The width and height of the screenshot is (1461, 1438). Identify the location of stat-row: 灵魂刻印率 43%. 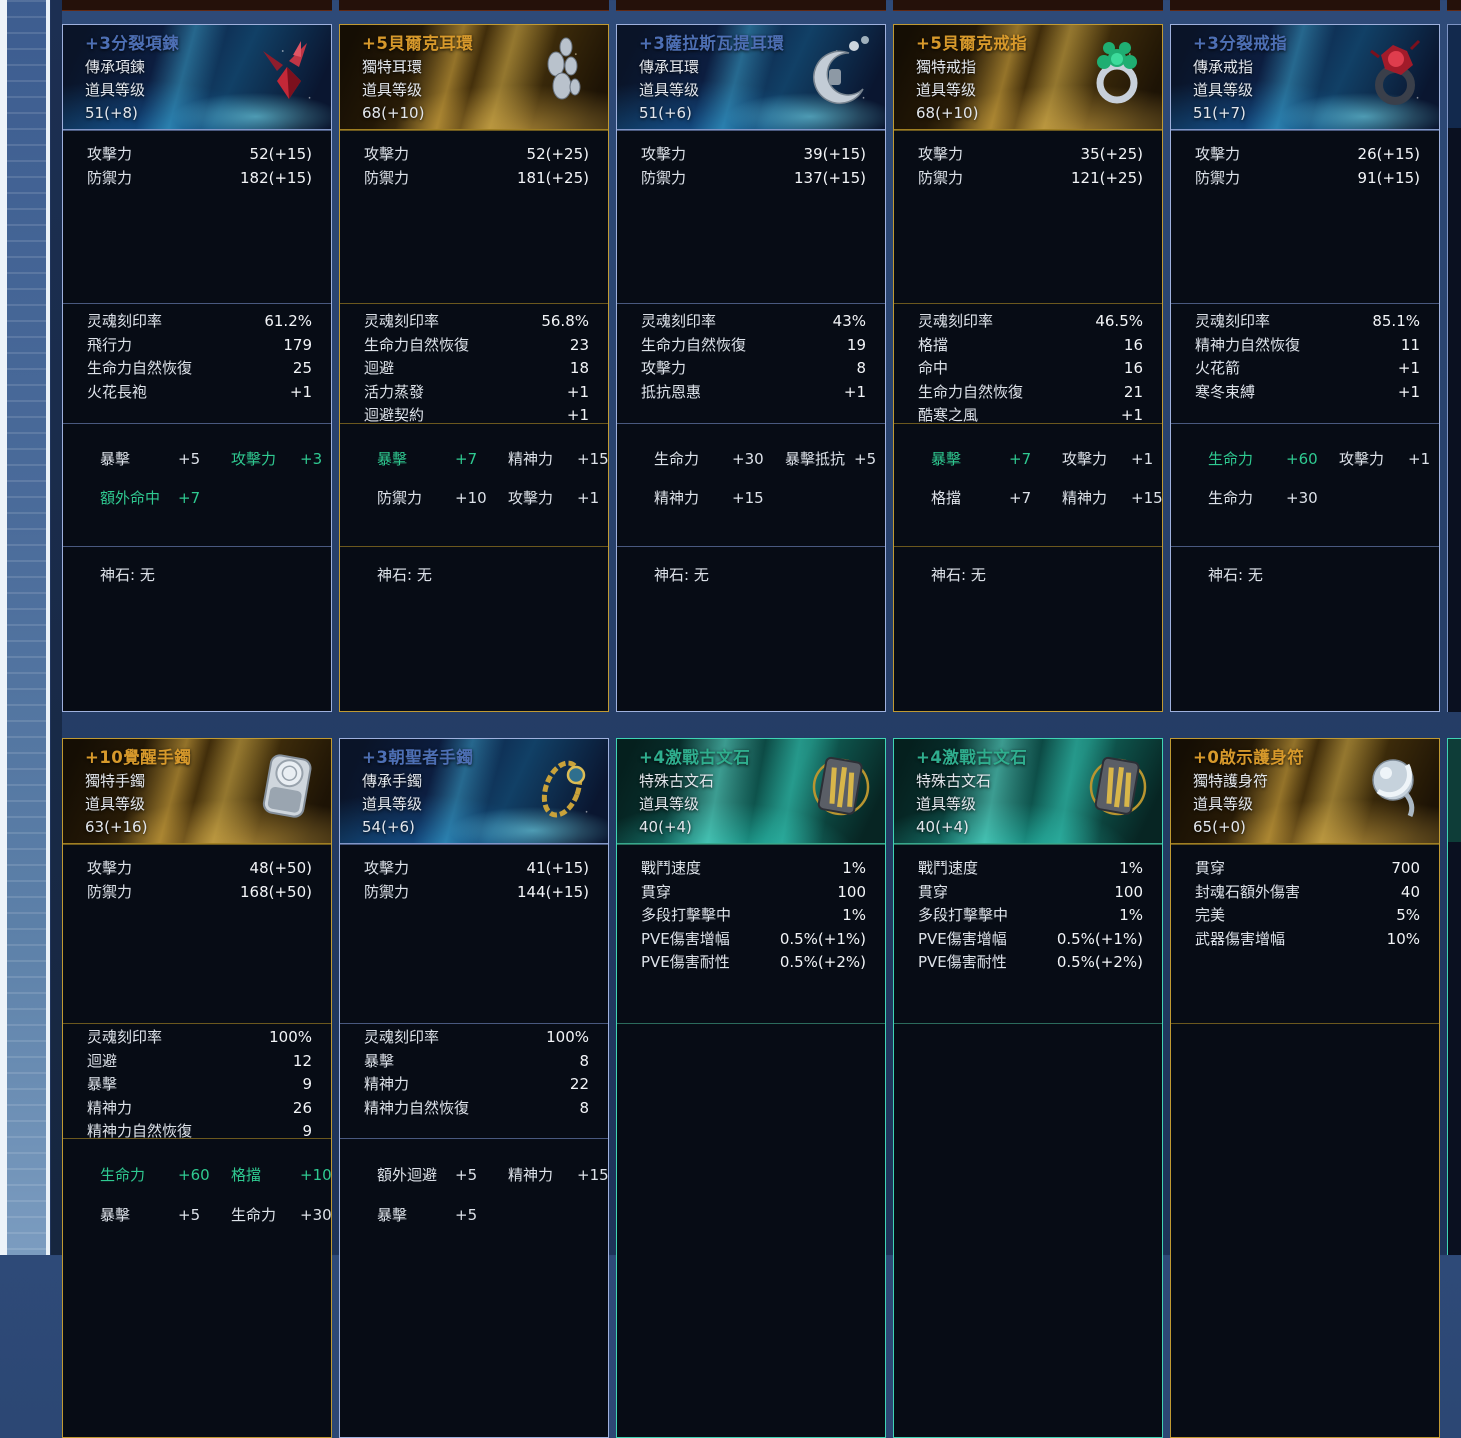
(751, 322).